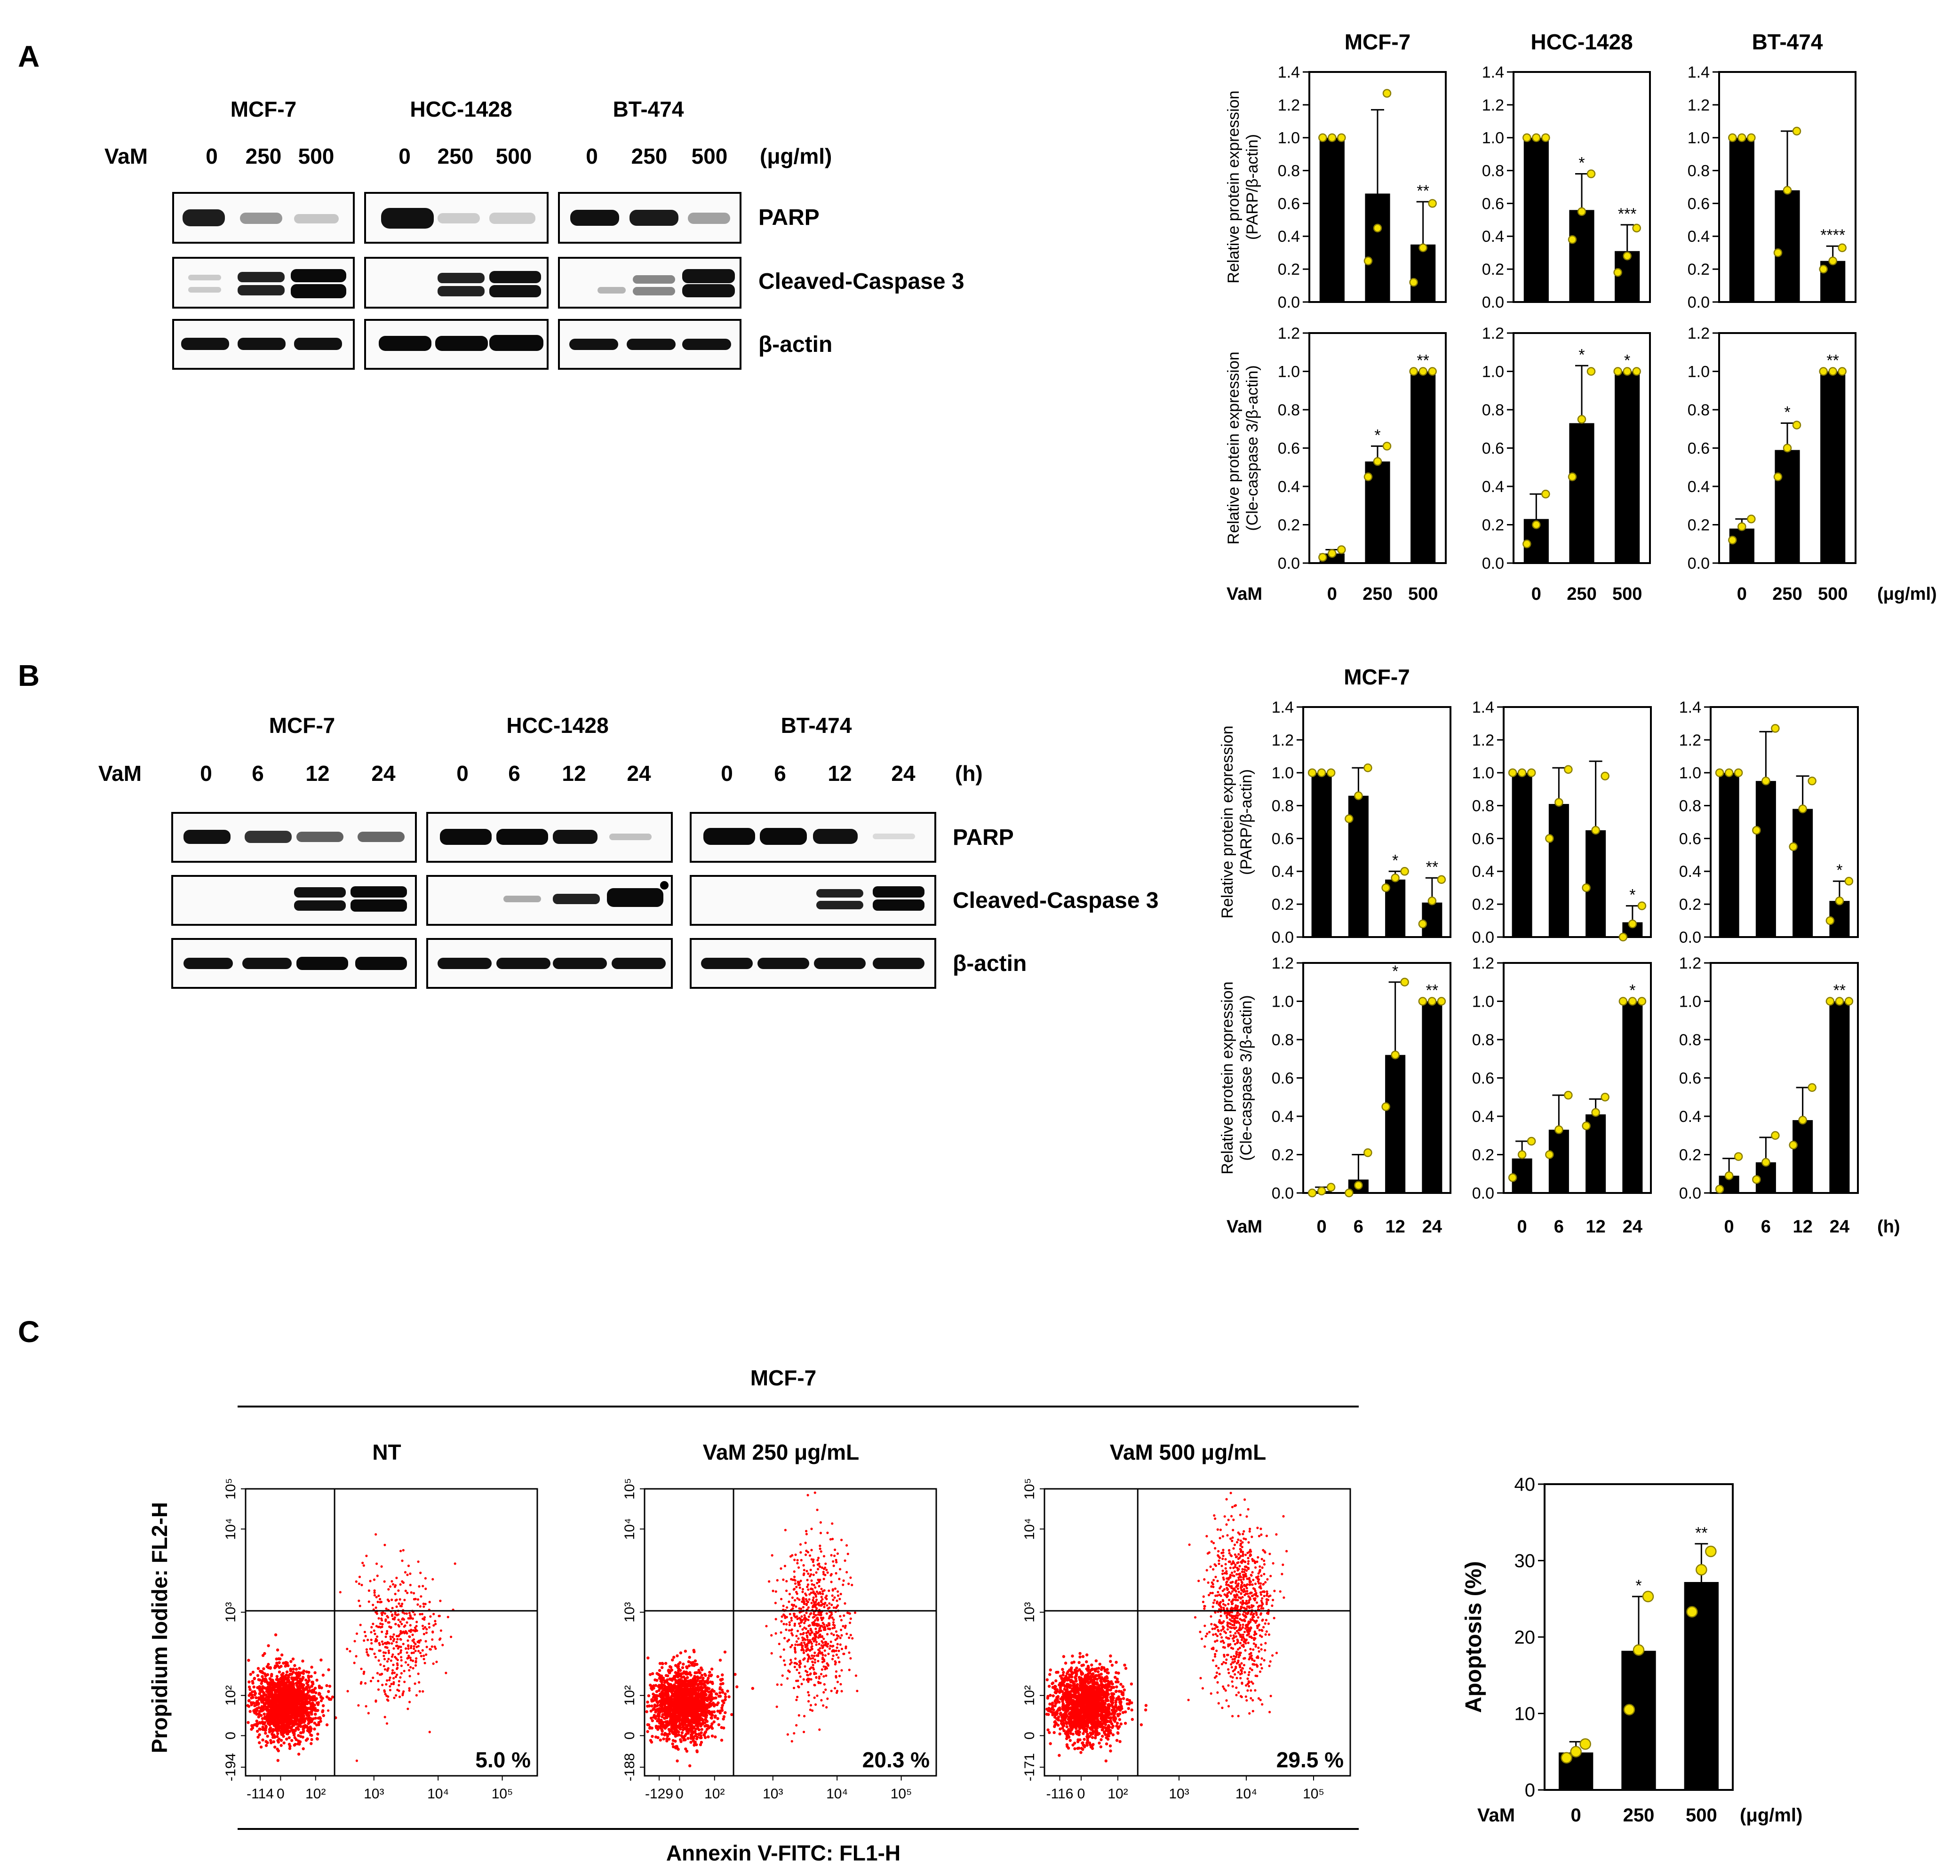  Describe the element at coordinates (1563, 1227) in the screenshot. I see `panel-b-xaxis-labels: VaM (h)` at that location.